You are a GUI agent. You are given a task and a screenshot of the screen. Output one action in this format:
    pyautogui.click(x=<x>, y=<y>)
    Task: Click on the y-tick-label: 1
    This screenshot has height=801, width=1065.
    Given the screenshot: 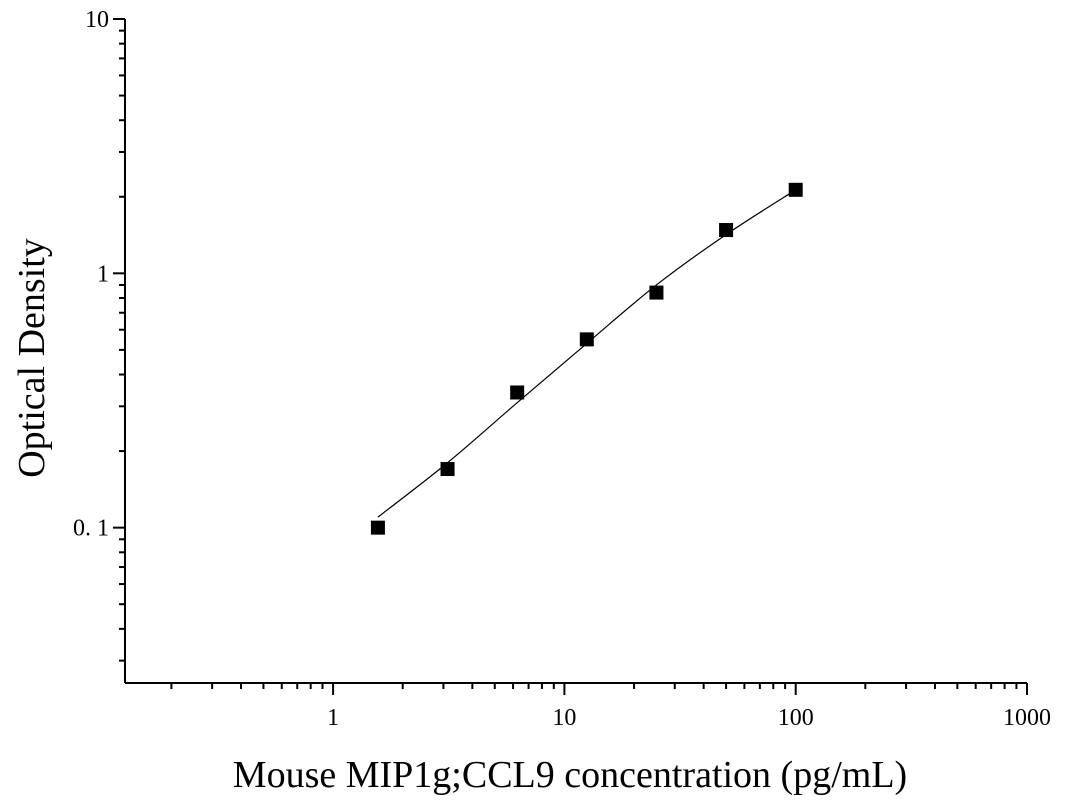 What is the action you would take?
    pyautogui.click(x=103, y=274)
    